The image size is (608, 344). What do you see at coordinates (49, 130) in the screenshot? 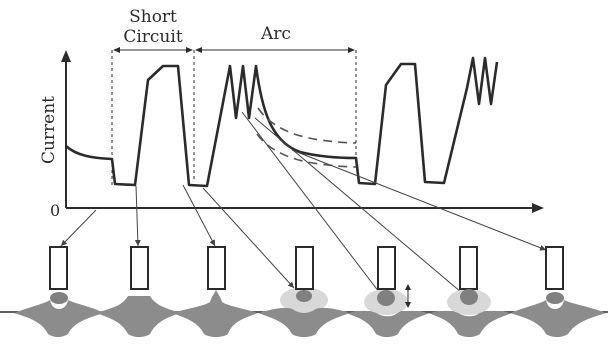
I see `y-axis-label: Current` at bounding box center [49, 130].